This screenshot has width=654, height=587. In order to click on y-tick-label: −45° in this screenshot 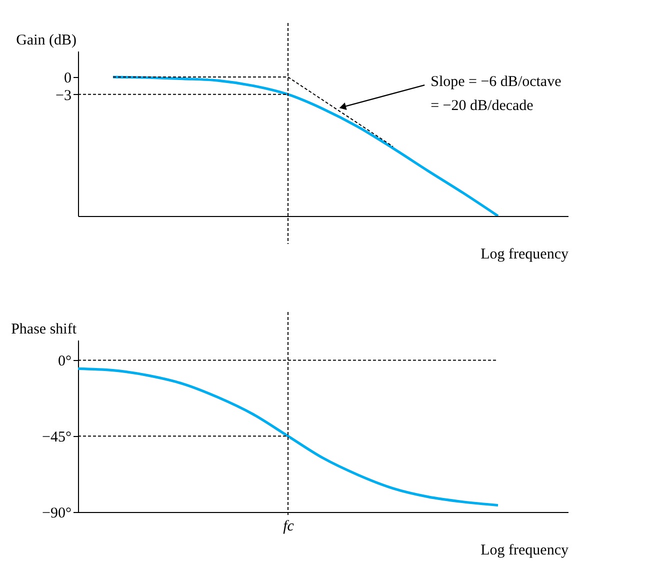, I will do `click(57, 438)`.